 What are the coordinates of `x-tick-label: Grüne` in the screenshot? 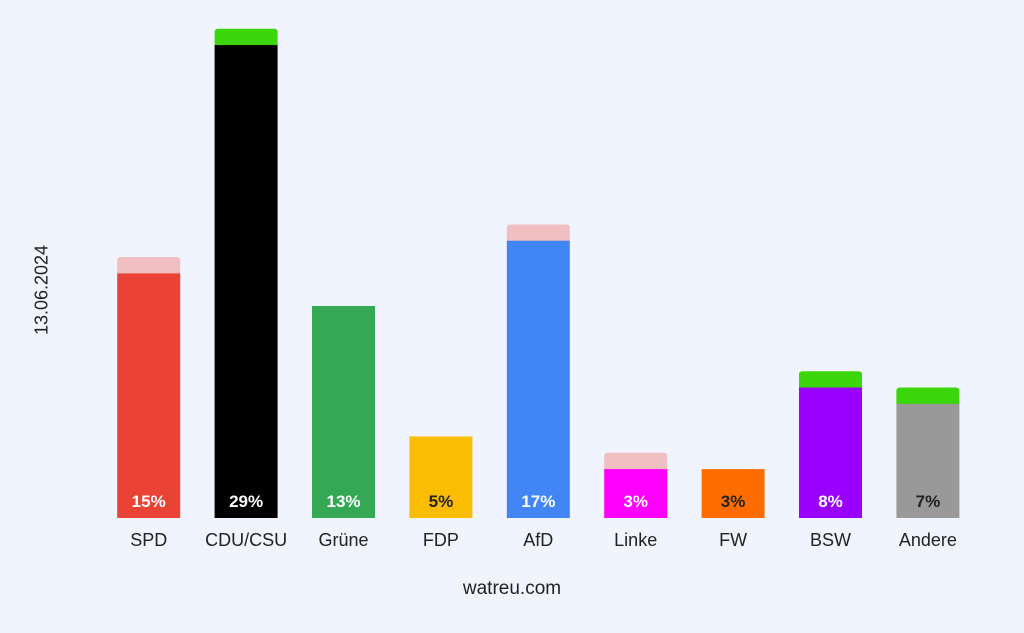 It's located at (343, 540).